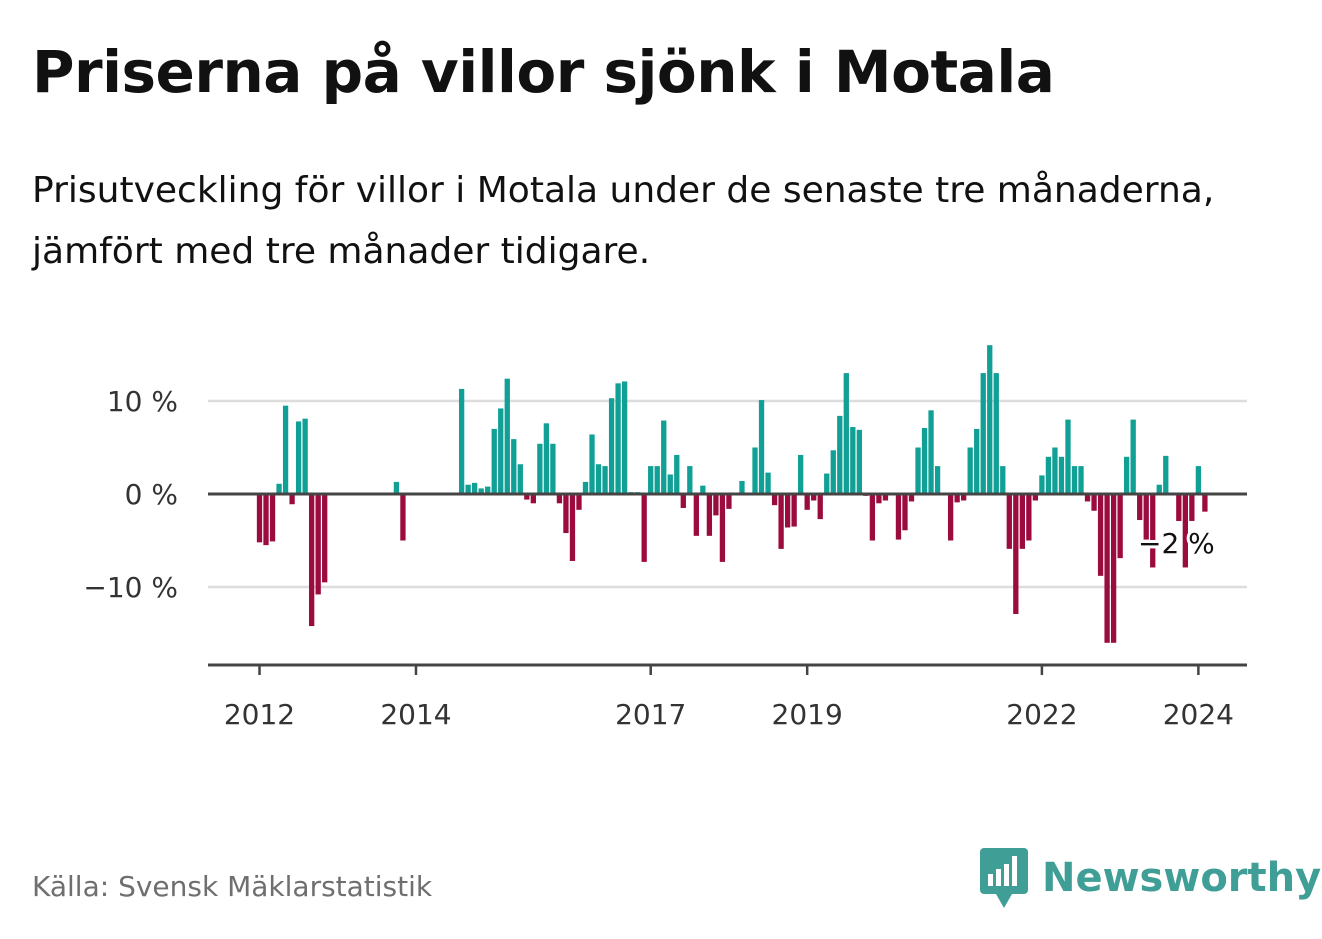  Describe the element at coordinates (1004, 878) in the screenshot. I see `newsworthy-logo-icon` at that location.